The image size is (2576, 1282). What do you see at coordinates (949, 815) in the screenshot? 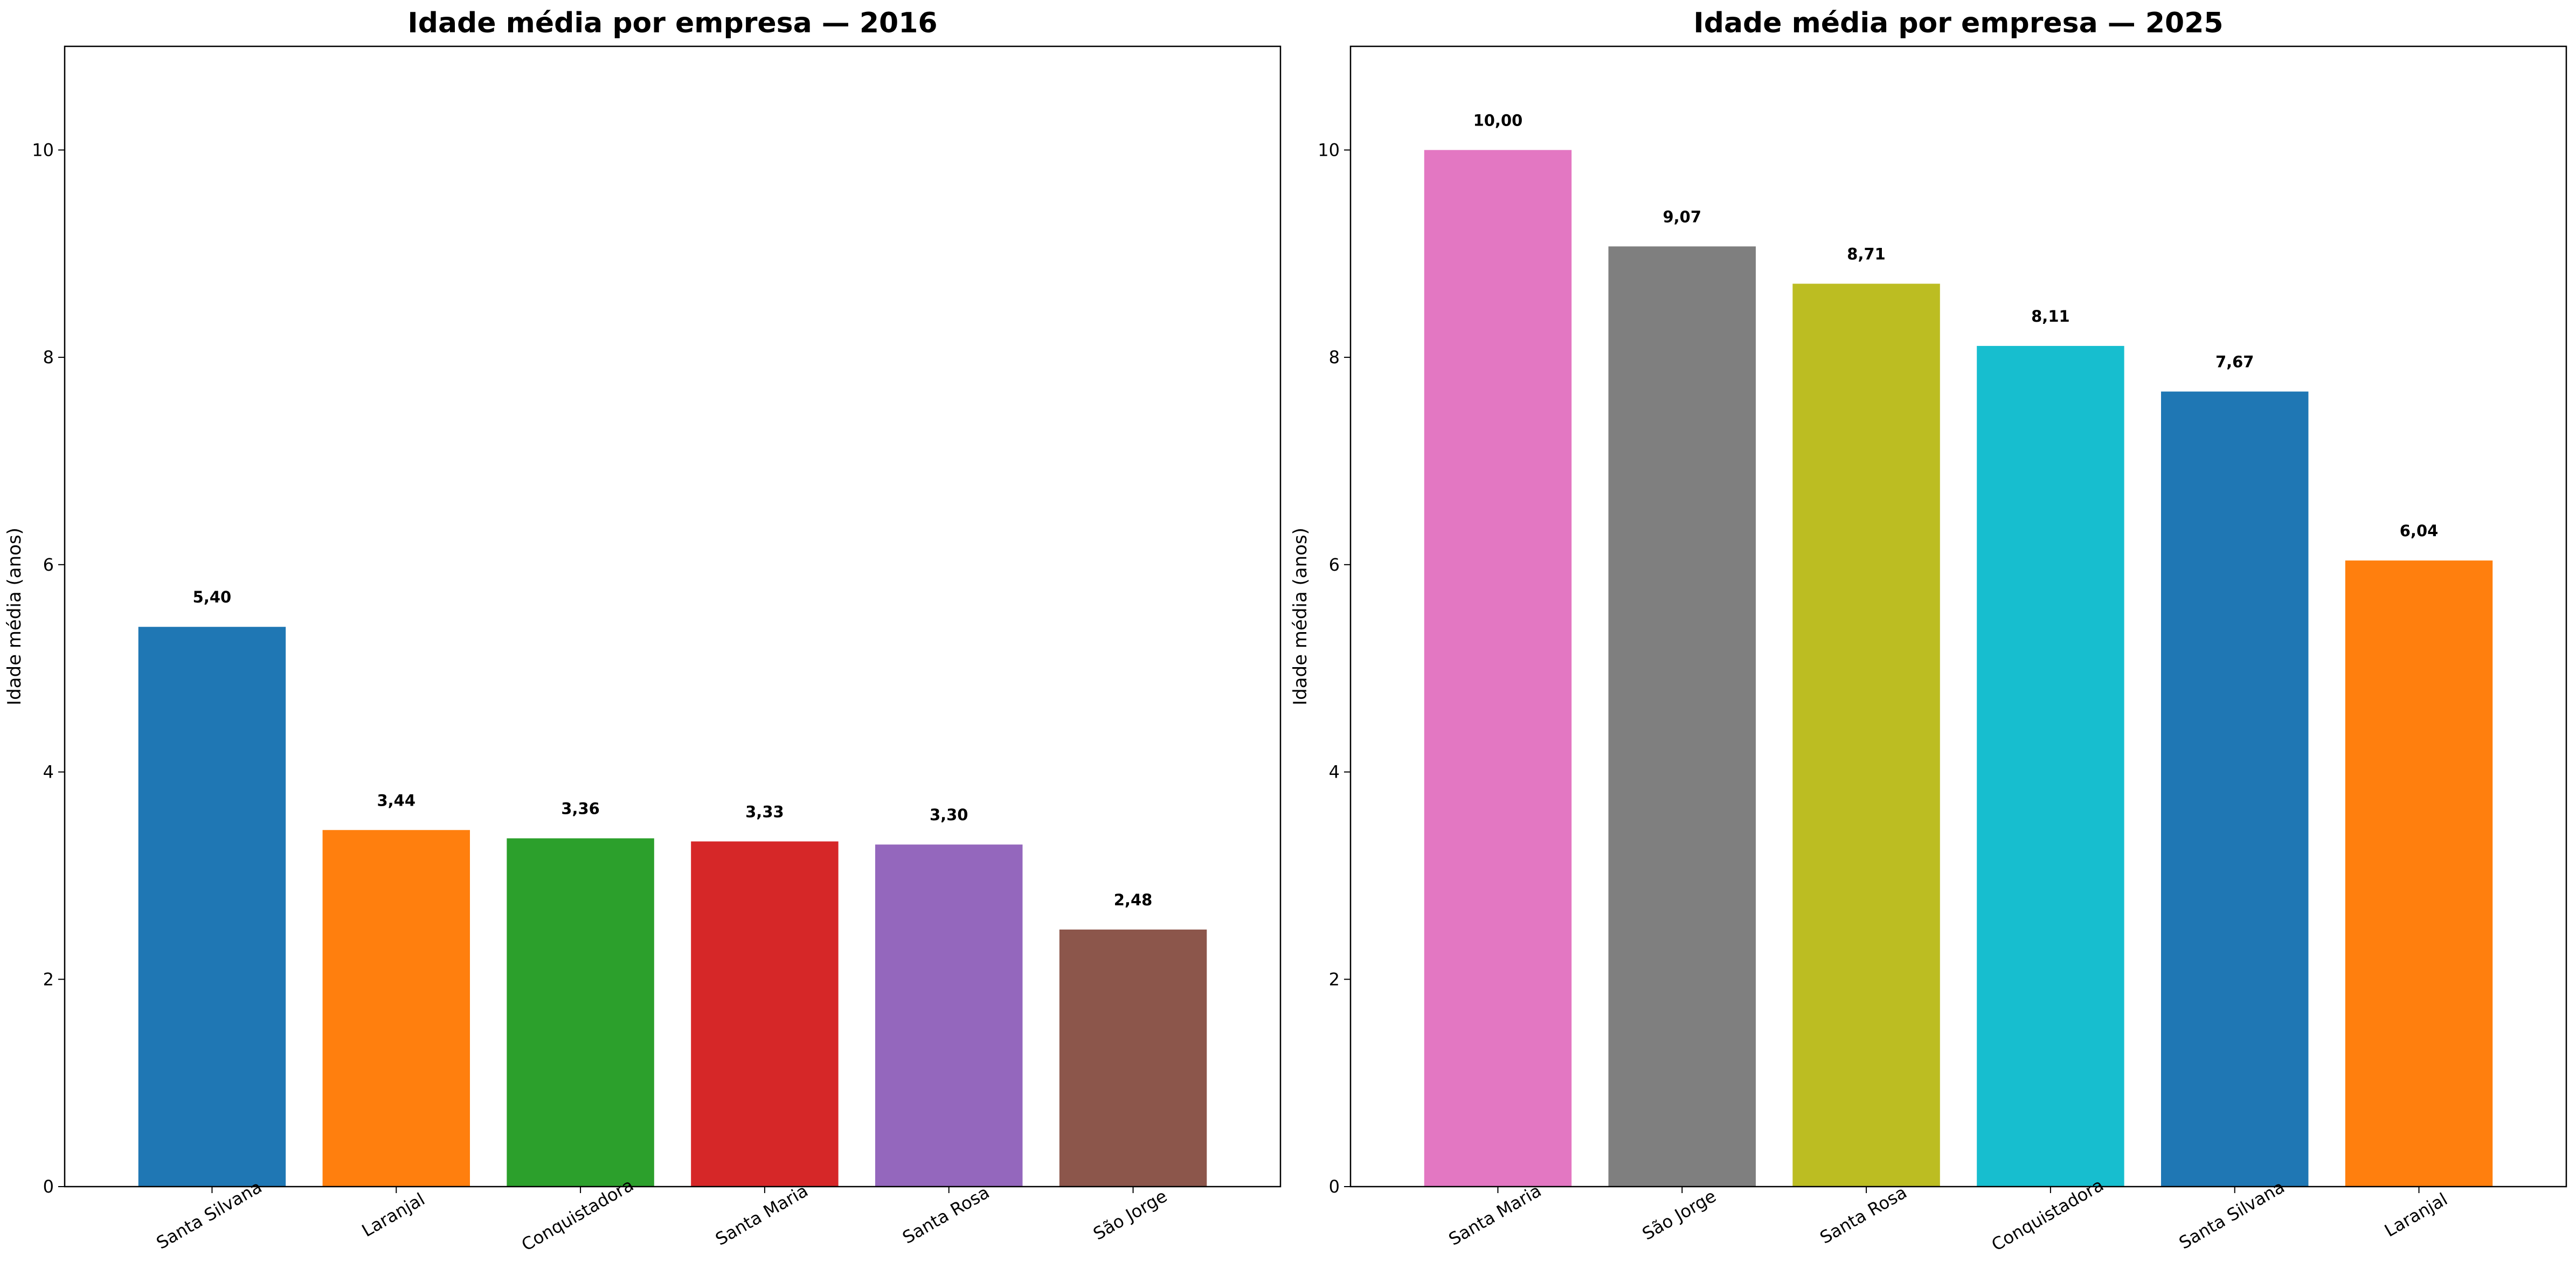
I see `data-label: 3,30` at bounding box center [949, 815].